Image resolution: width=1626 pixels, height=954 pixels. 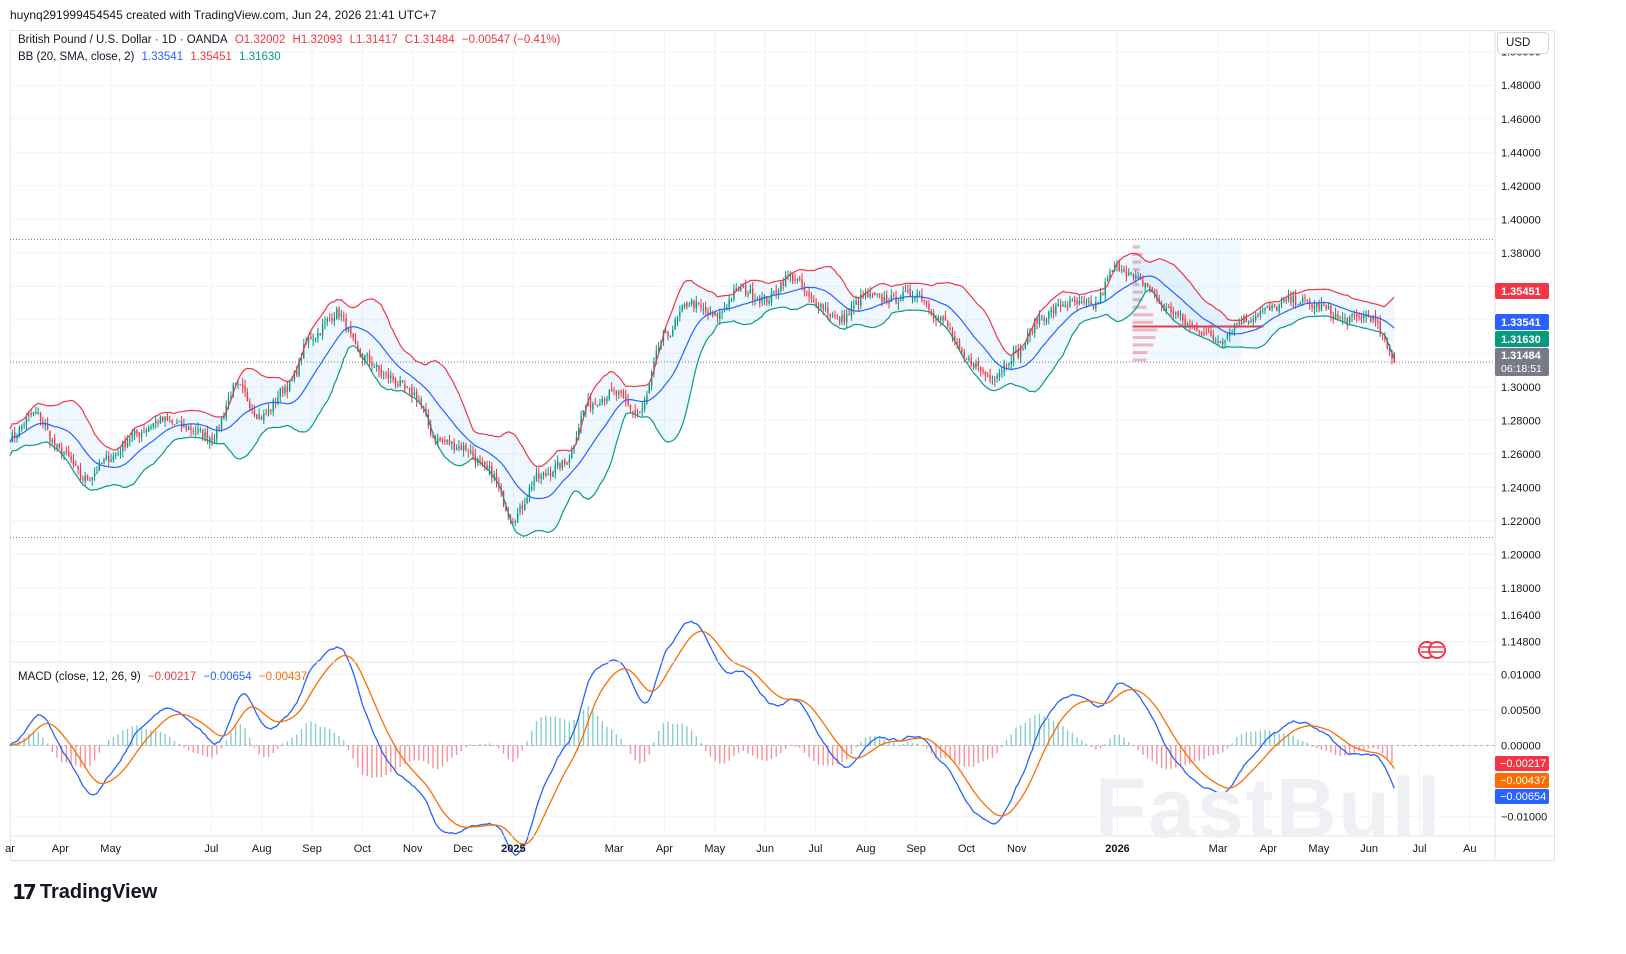 What do you see at coordinates (123, 40) in the screenshot?
I see `symbol-name: British Pound / U.S. Dollar · 1D · OANDA` at bounding box center [123, 40].